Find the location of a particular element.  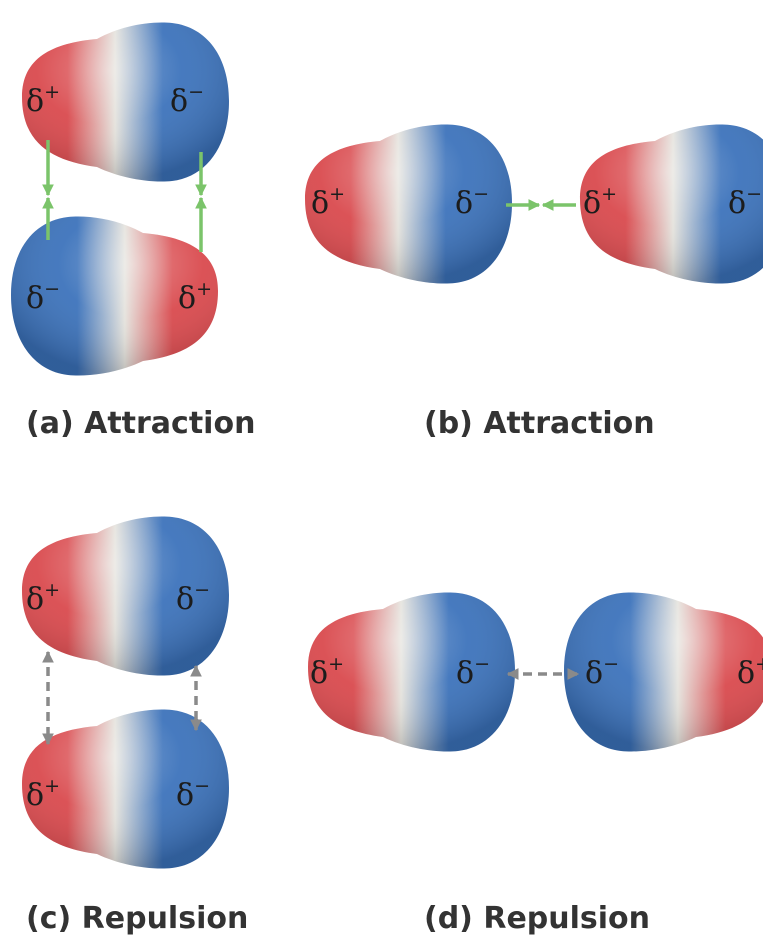

caption-b: (b) Attraction is located at coordinates (539, 423).